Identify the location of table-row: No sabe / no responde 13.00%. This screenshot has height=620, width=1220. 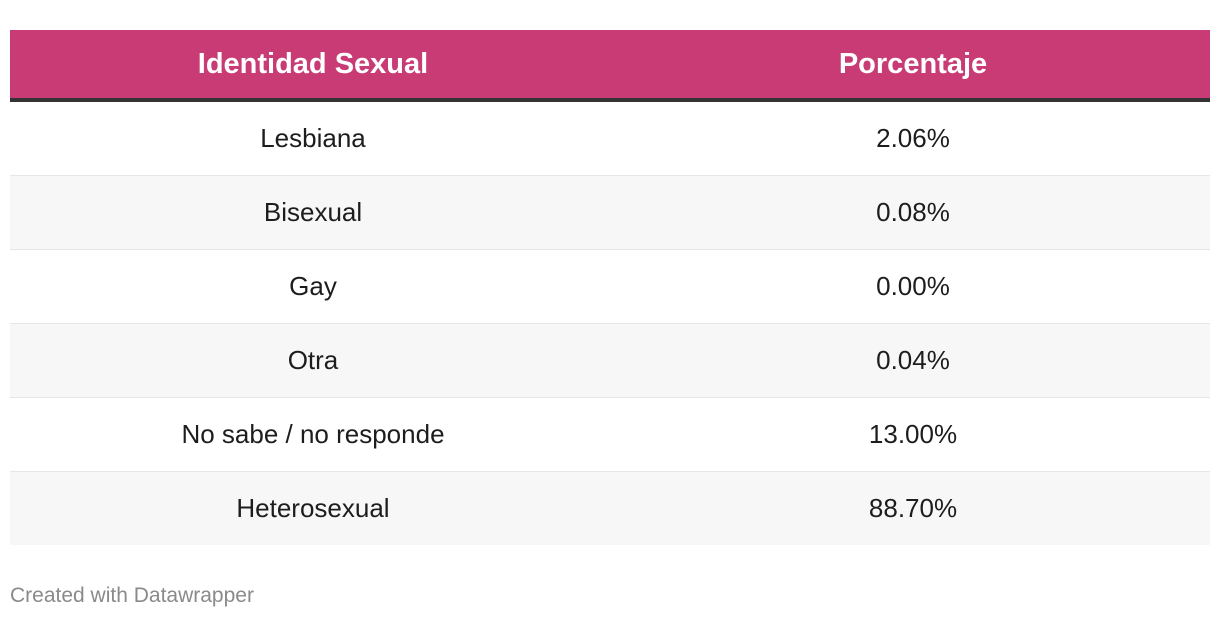
(610, 434).